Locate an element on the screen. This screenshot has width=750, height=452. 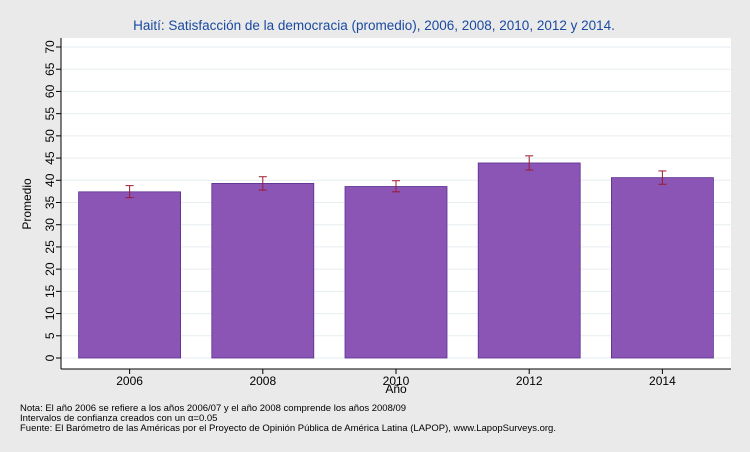
bar-2010 is located at coordinates (396, 272).